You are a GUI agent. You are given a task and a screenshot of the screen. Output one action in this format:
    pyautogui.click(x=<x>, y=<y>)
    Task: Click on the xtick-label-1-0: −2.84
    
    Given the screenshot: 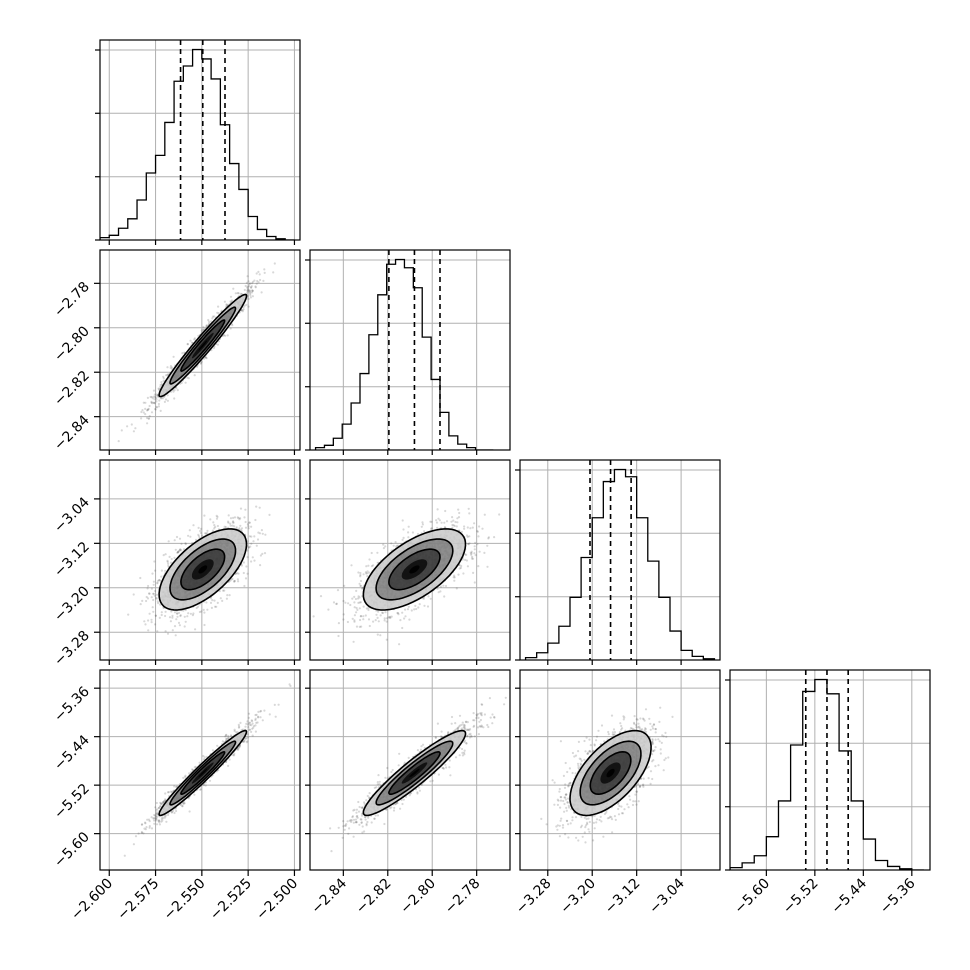 What is the action you would take?
    pyautogui.click(x=330, y=896)
    